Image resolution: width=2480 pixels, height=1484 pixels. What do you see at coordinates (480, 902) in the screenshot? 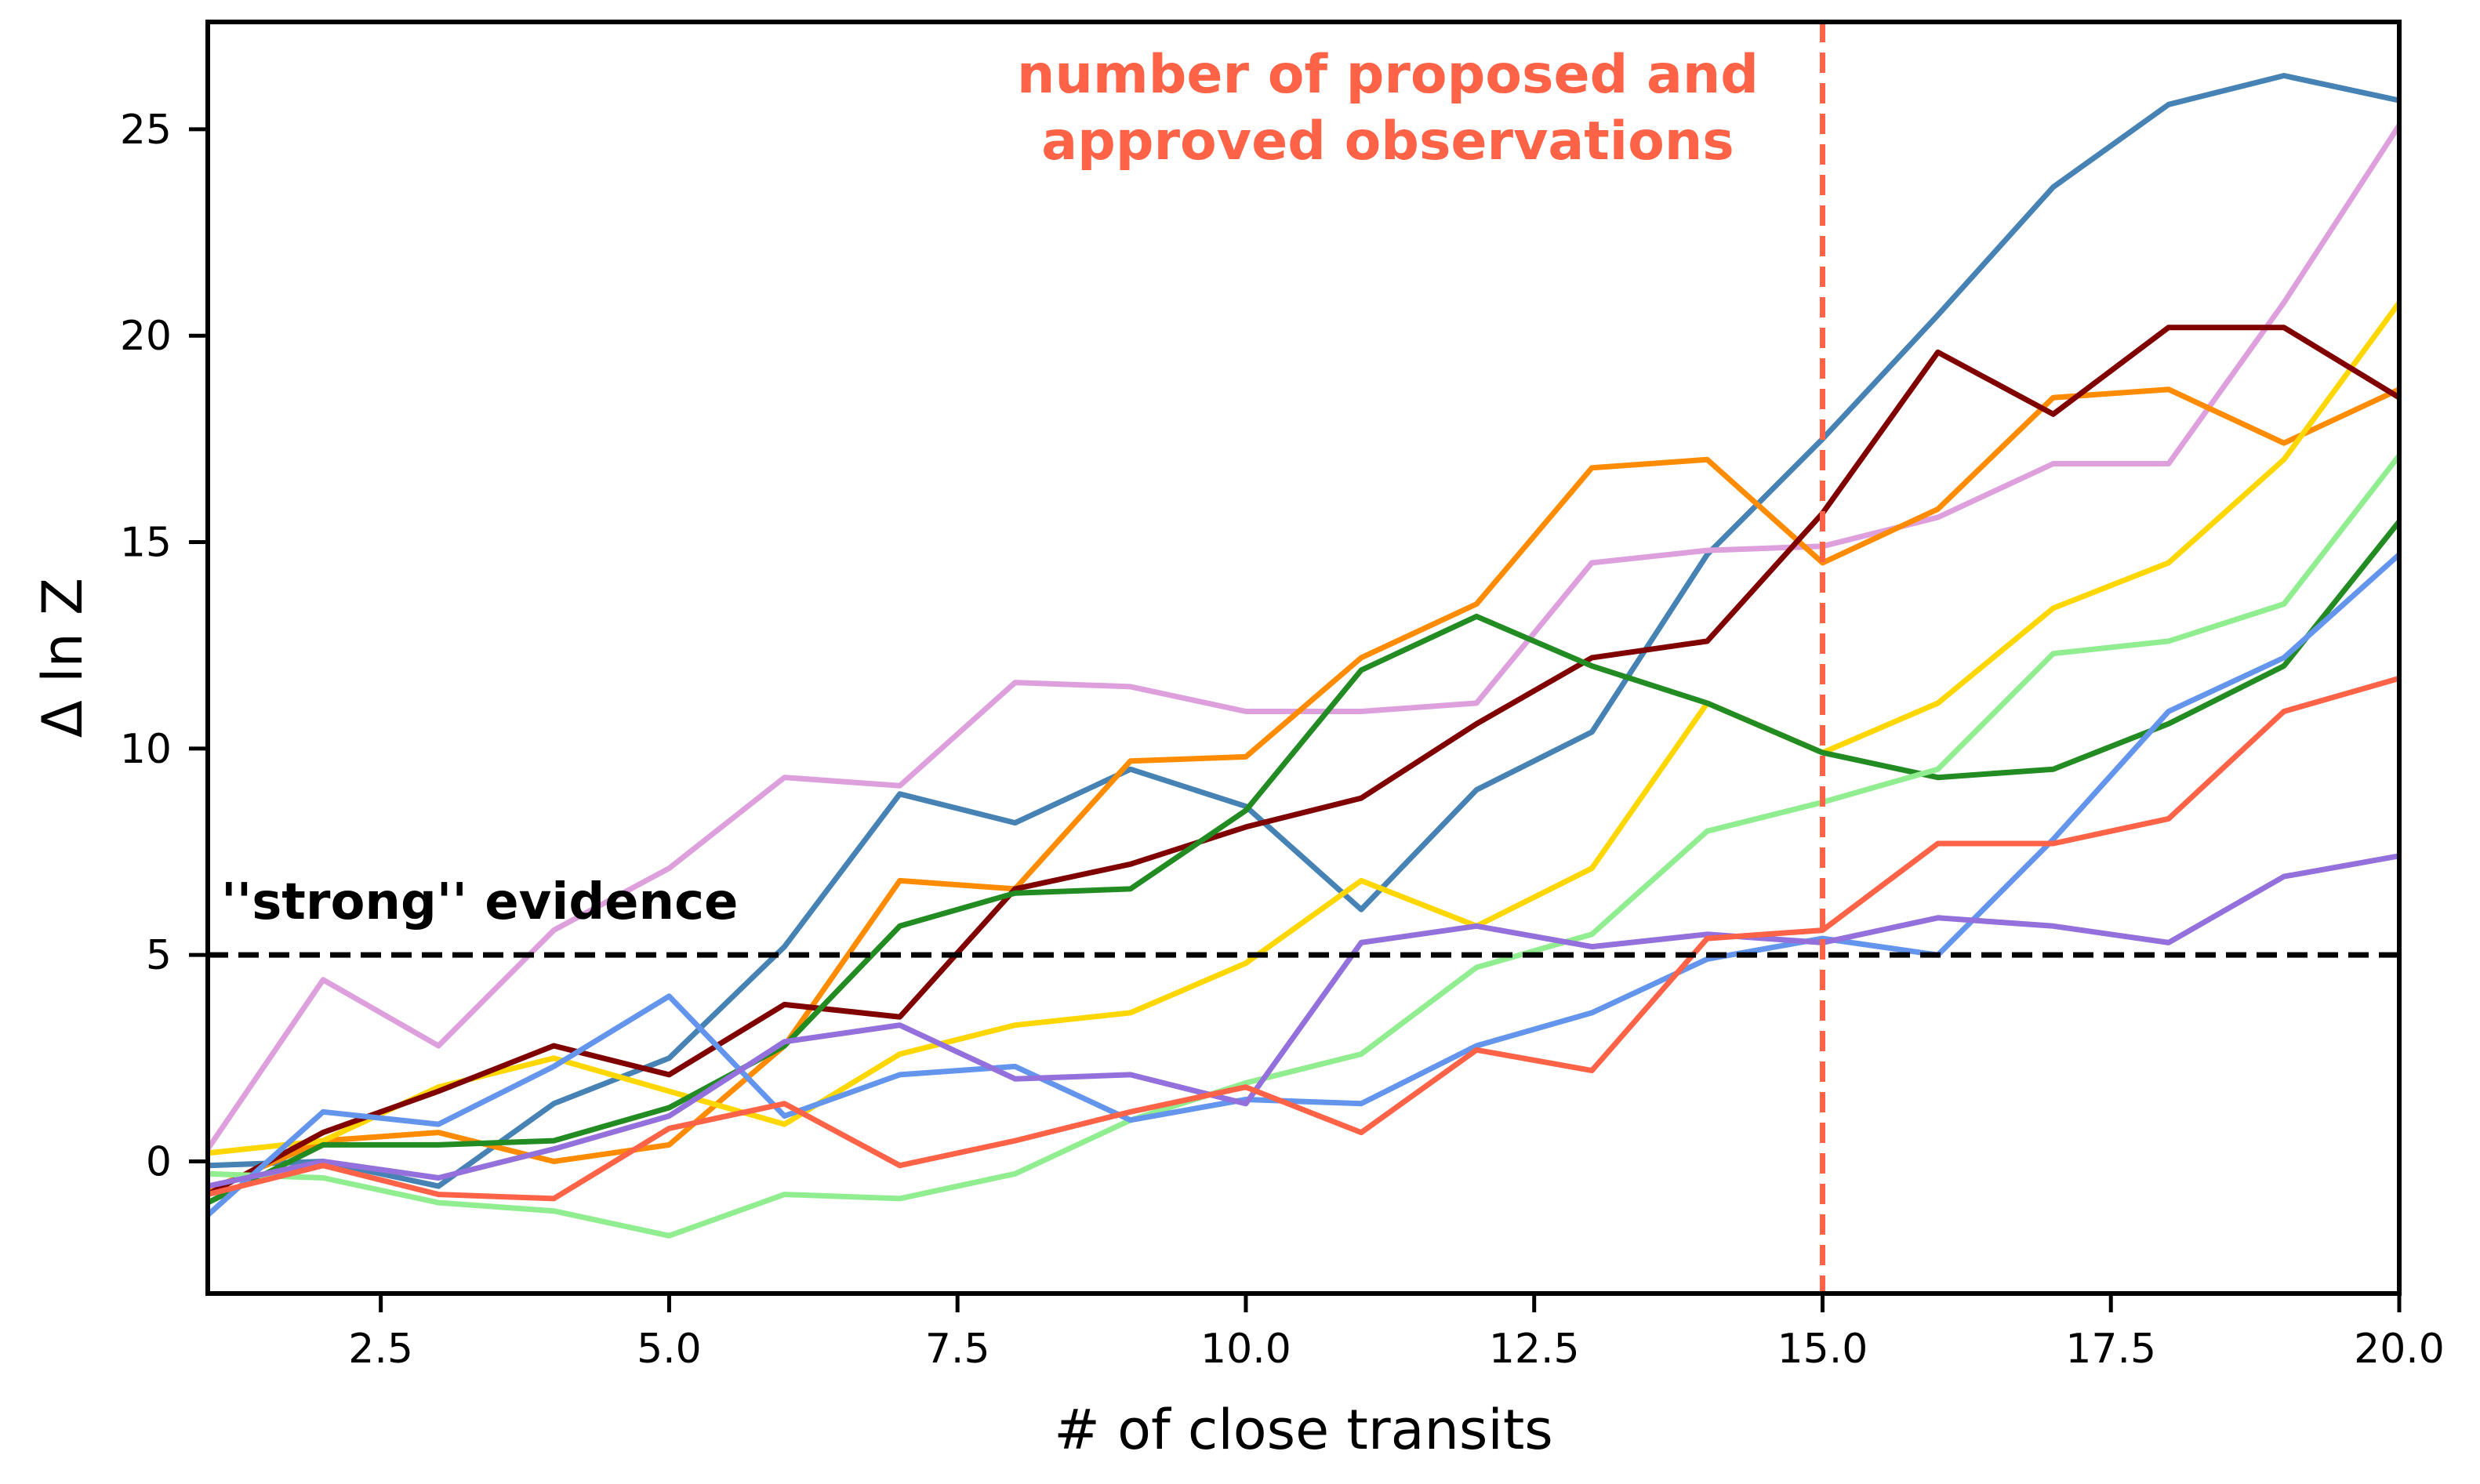
I see `strong-evidence-annotation: ''strong'' evidence` at bounding box center [480, 902].